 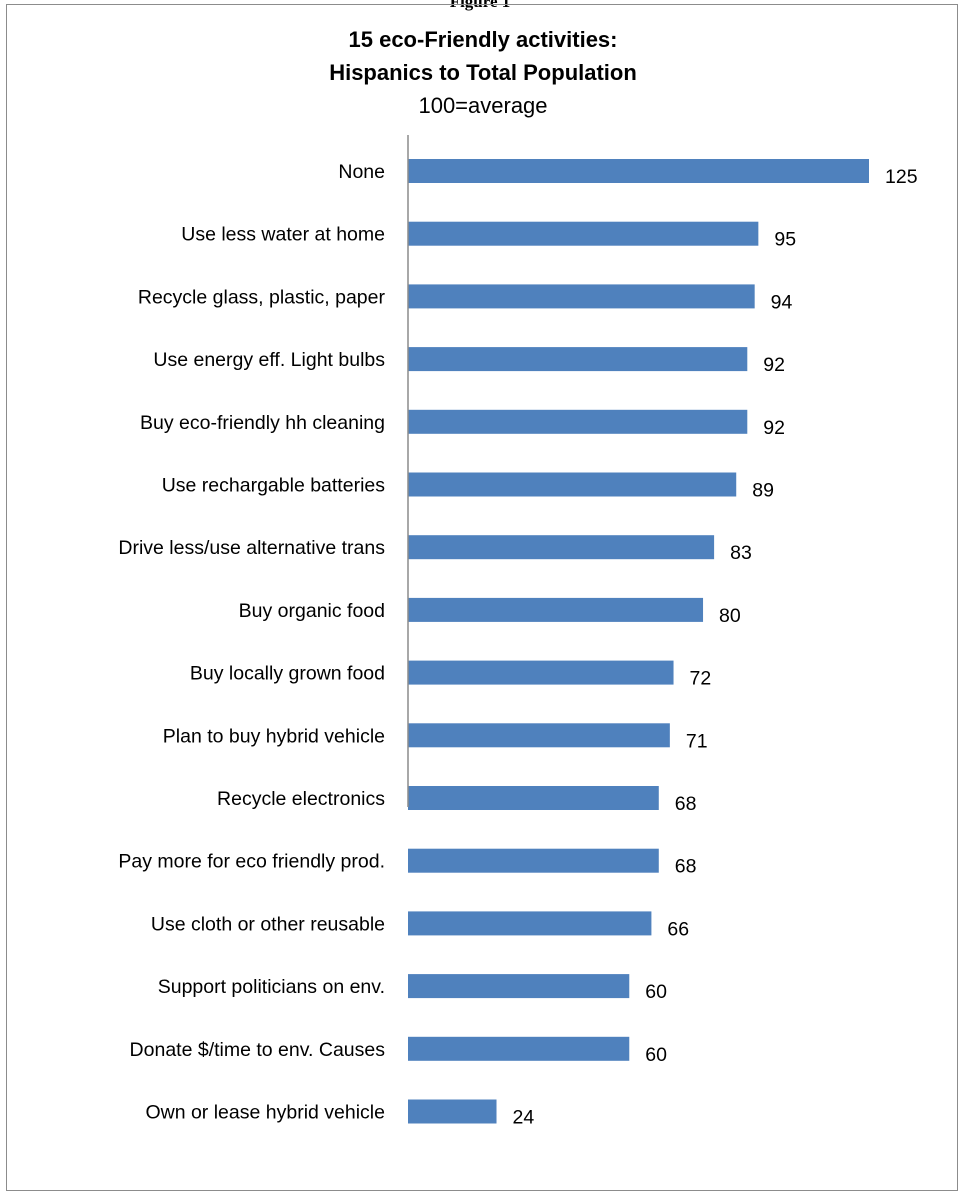 What do you see at coordinates (287, 674) in the screenshot?
I see `category-label: Buy locally grown food` at bounding box center [287, 674].